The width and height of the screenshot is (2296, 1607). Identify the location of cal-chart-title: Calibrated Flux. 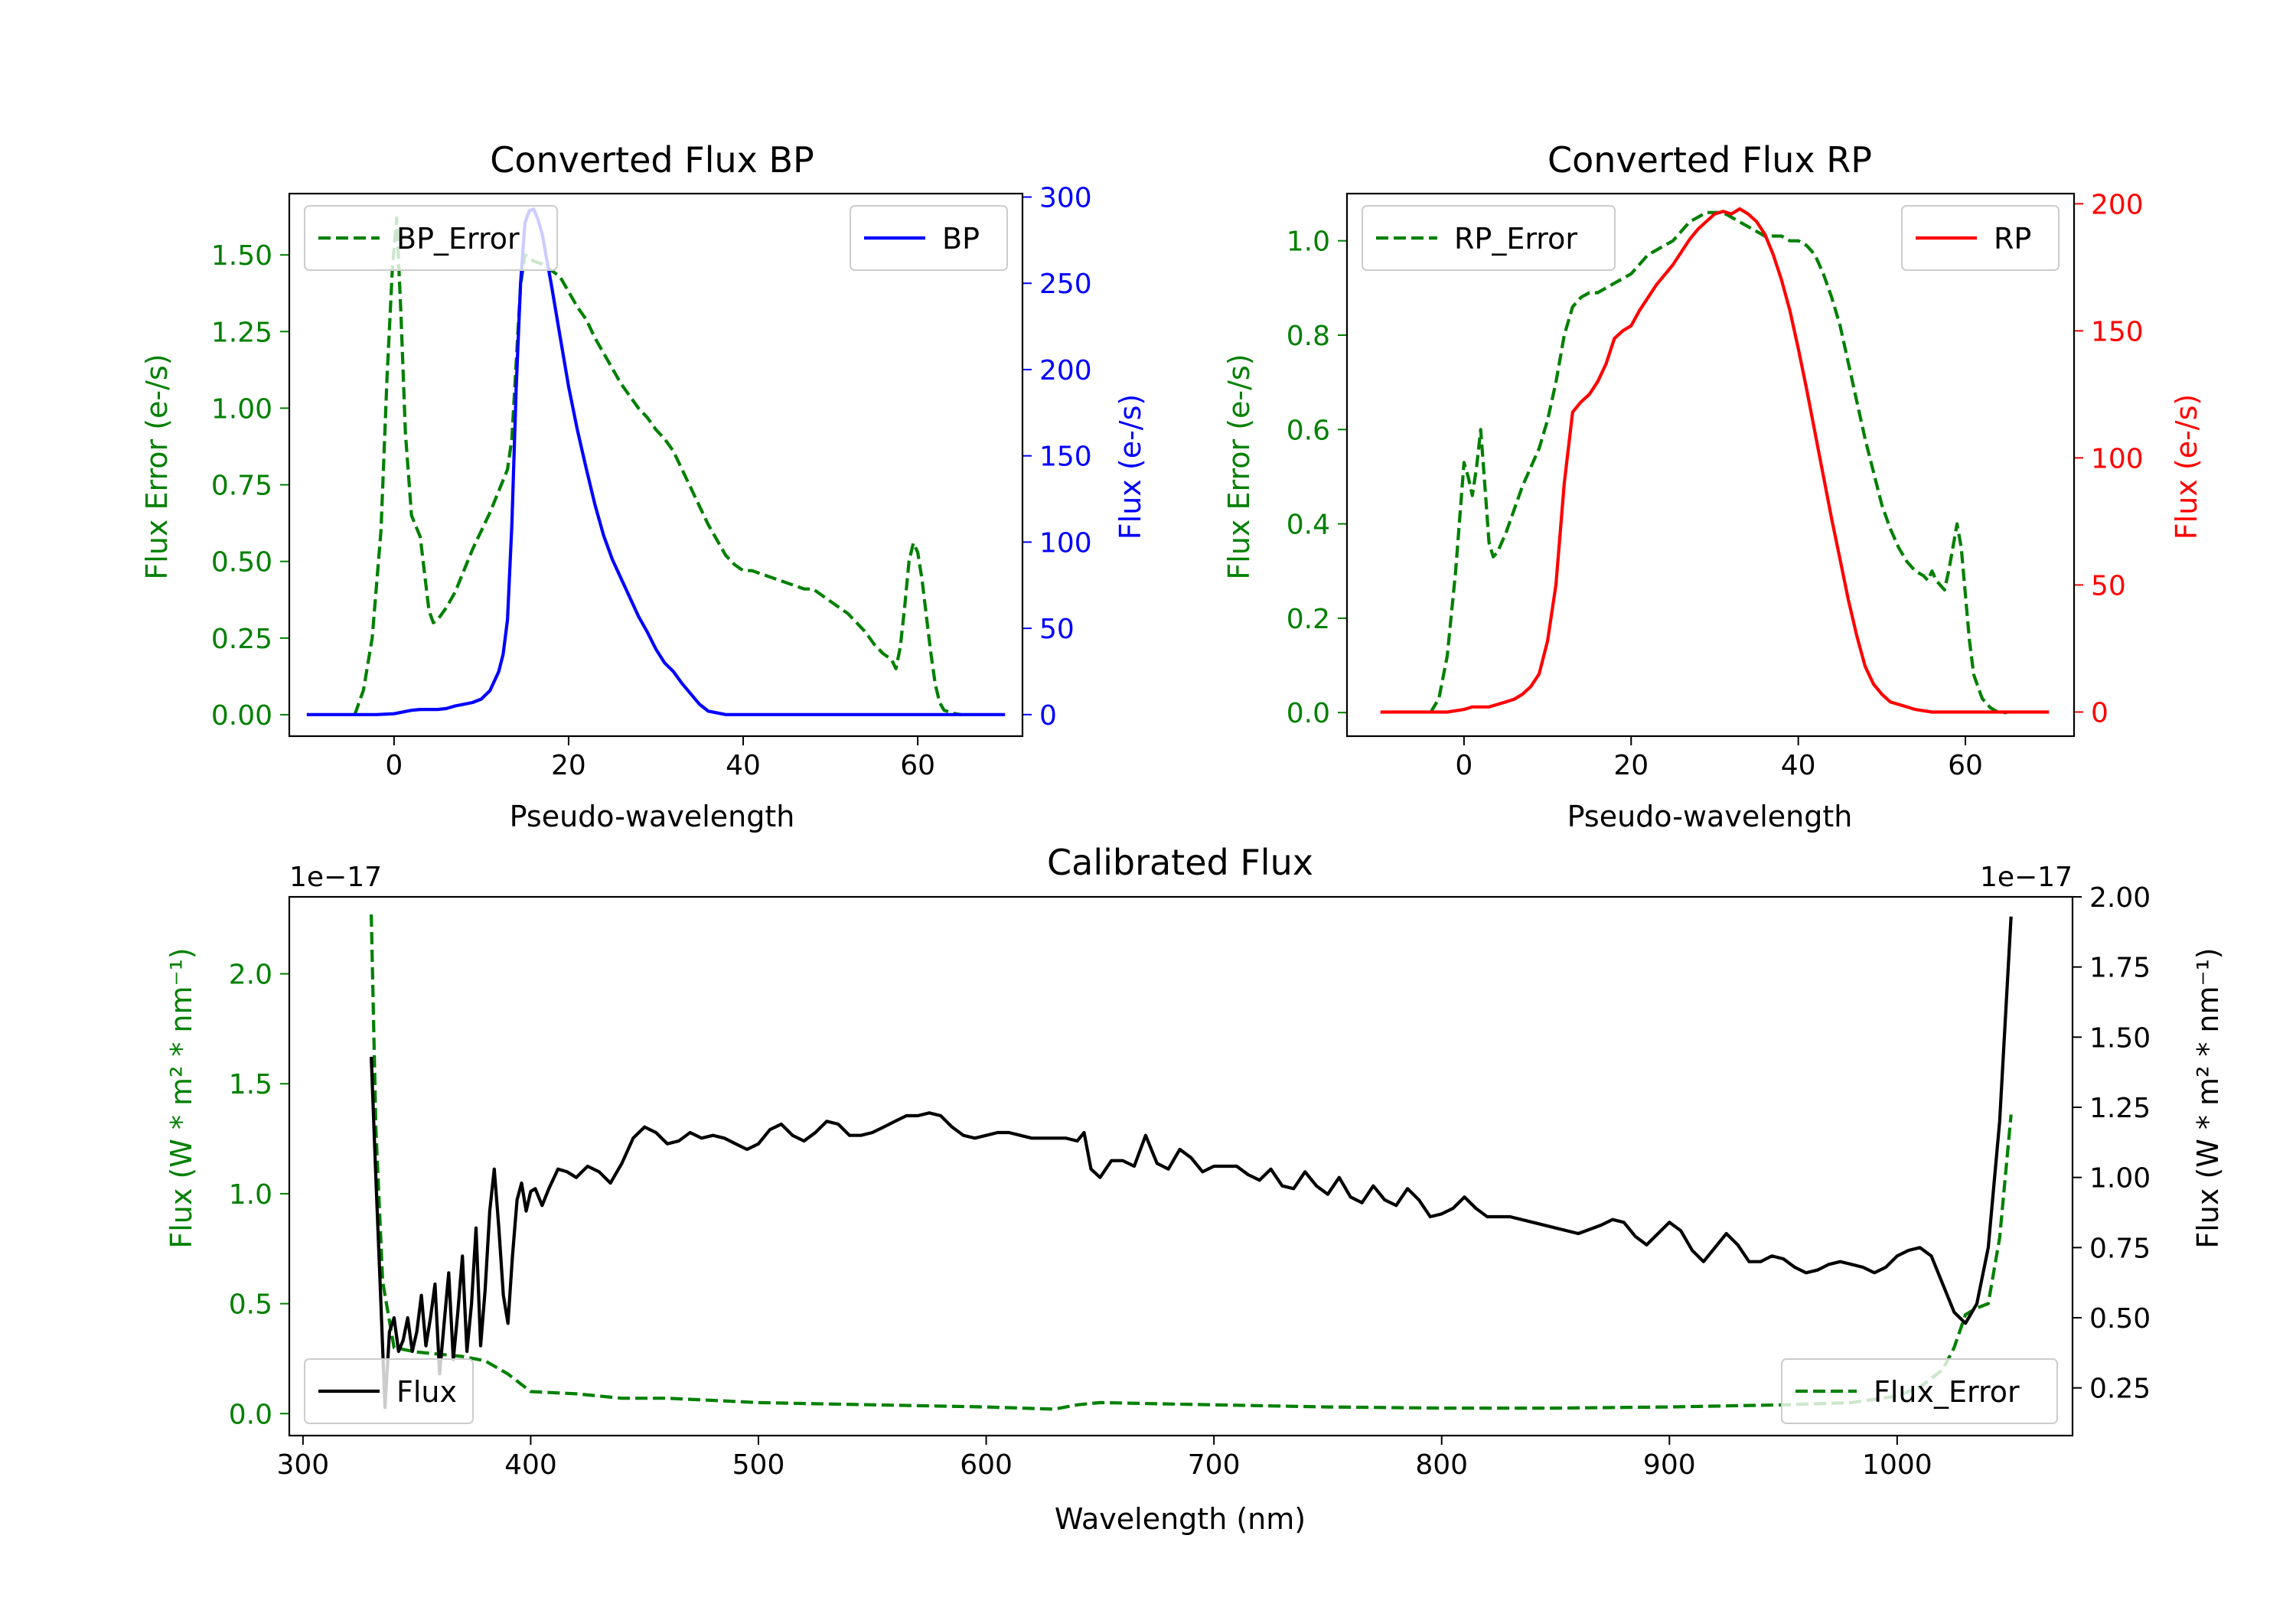
(1180, 862).